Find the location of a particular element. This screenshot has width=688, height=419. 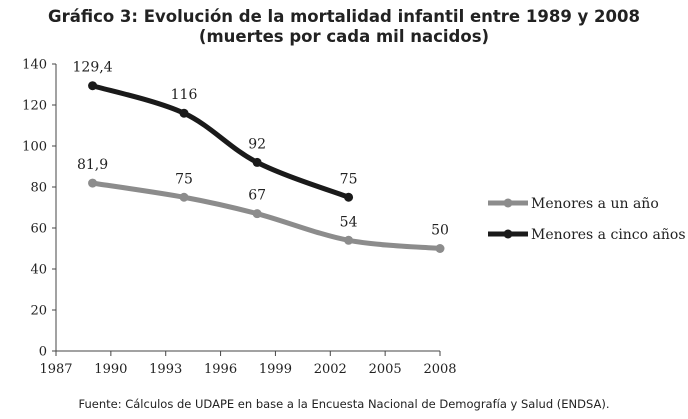

series-menores-cinco-anos: 129,4 116 92 75 is located at coordinates (215, 131).